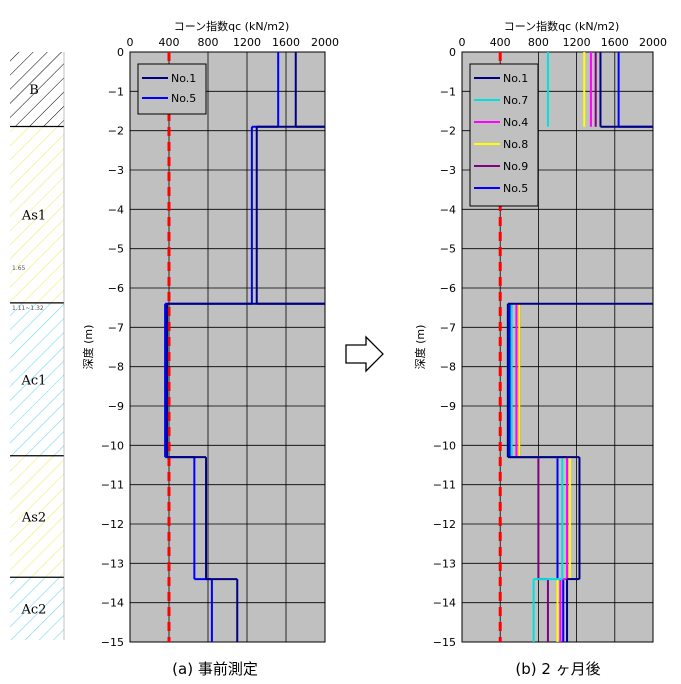  I want to click on caption-b: (b) 2 ヶ月後, so click(557, 669).